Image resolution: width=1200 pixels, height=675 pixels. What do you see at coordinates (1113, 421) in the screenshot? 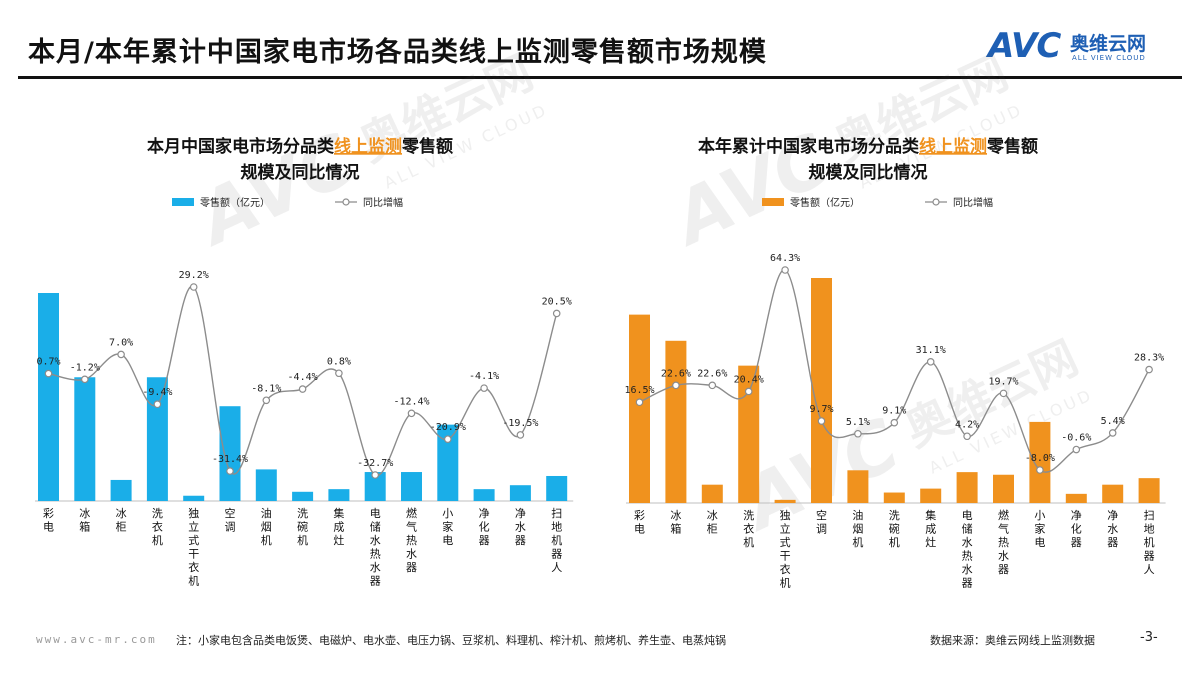
I see `growth-data-label: 5.4%` at bounding box center [1113, 421].